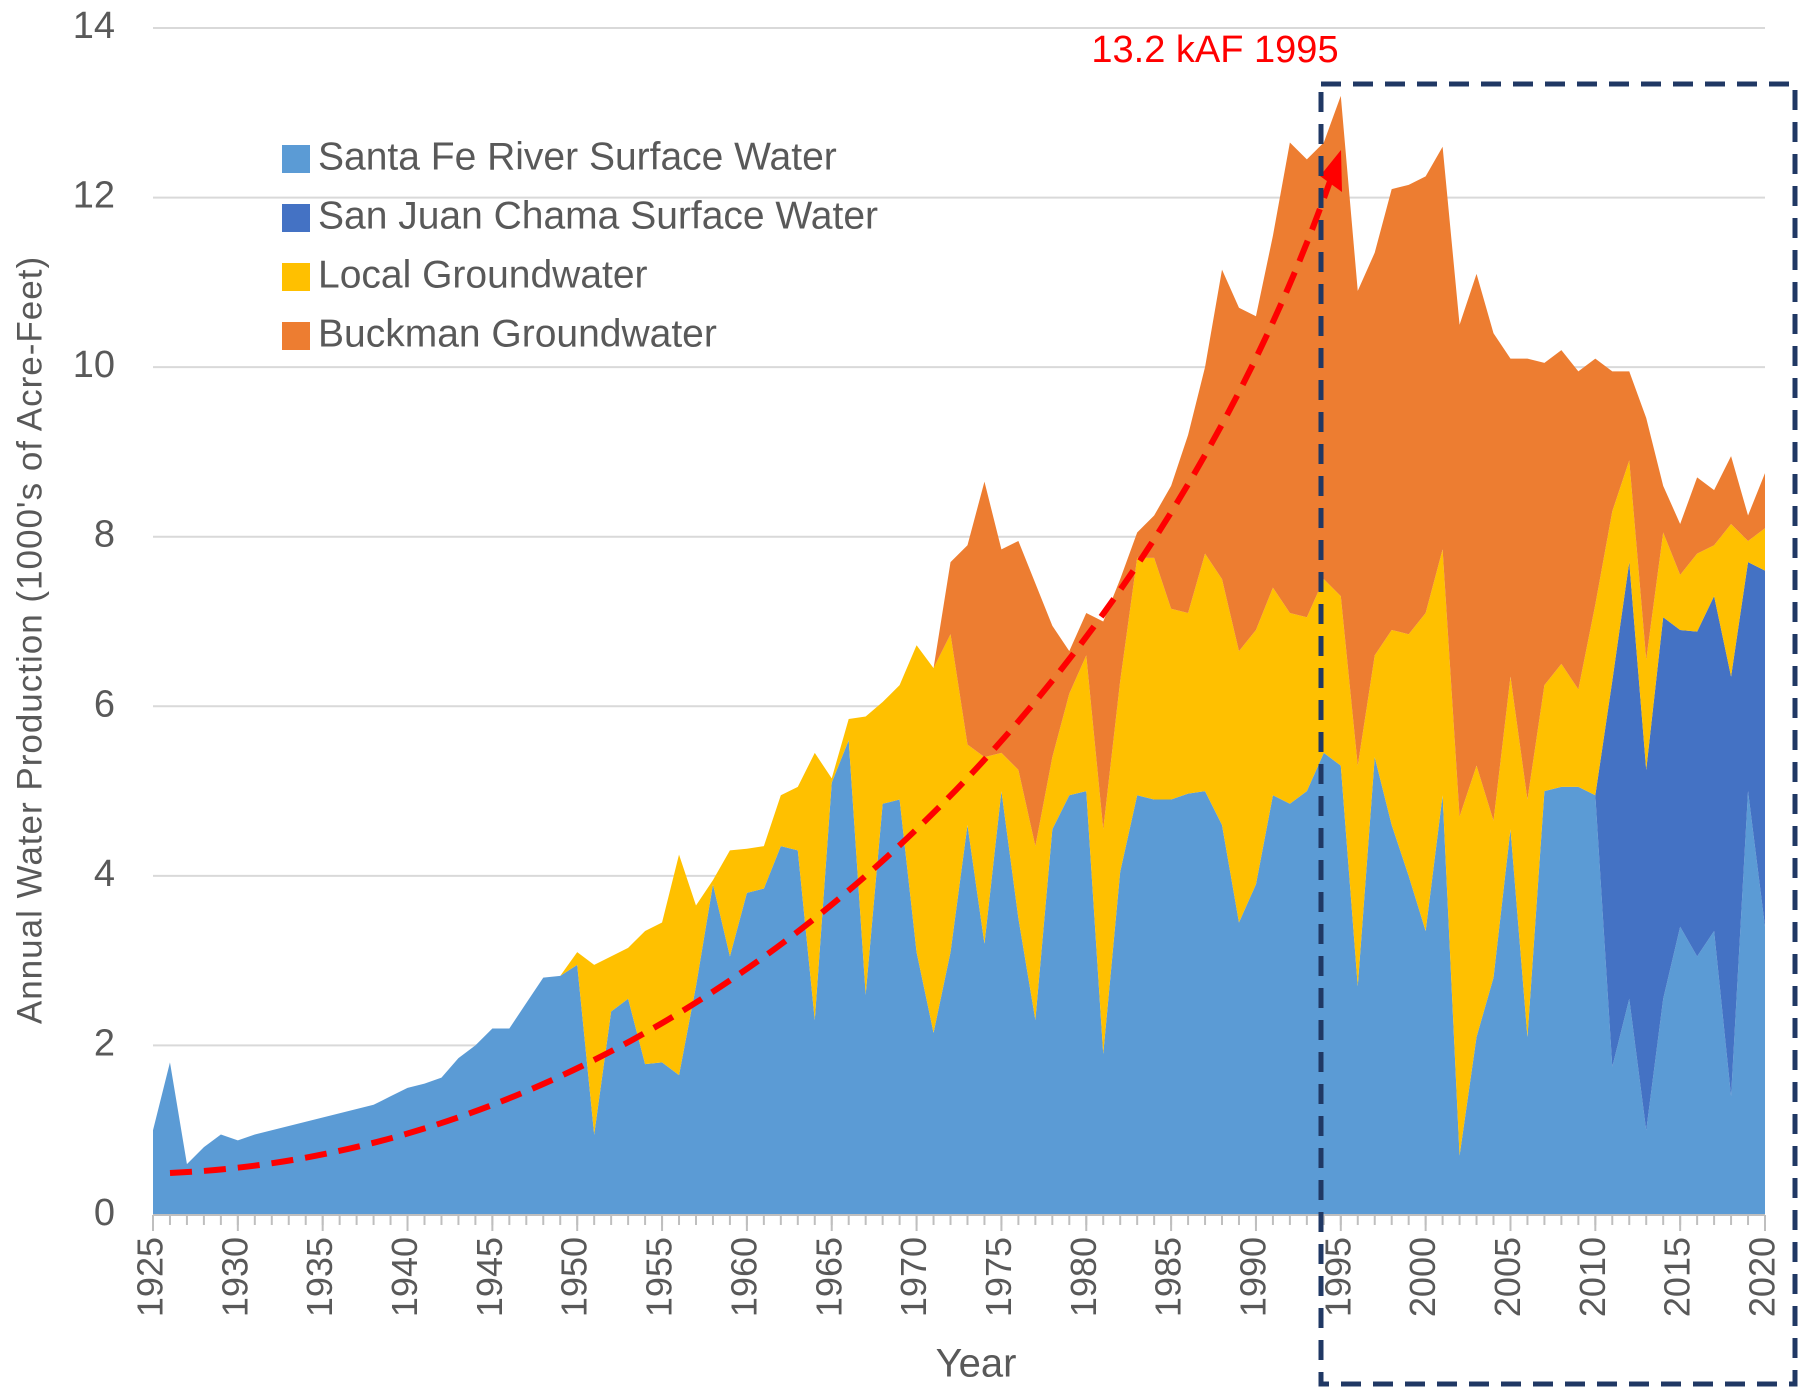  What do you see at coordinates (1252, 1277) in the screenshot?
I see `x-tick-label: 1990` at bounding box center [1252, 1277].